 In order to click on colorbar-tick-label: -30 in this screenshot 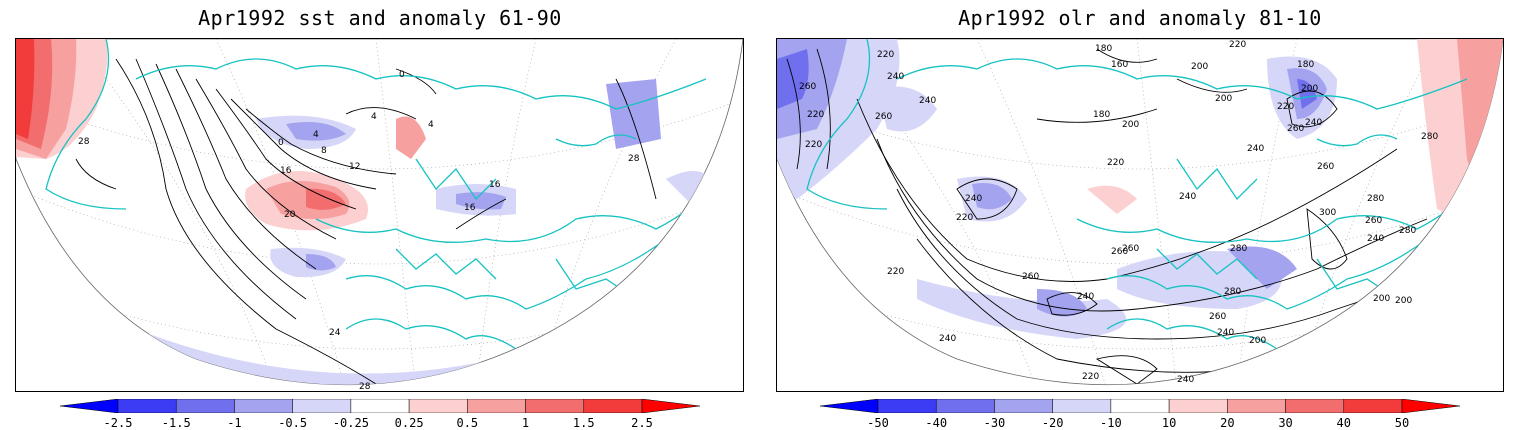, I will do `click(994, 423)`.